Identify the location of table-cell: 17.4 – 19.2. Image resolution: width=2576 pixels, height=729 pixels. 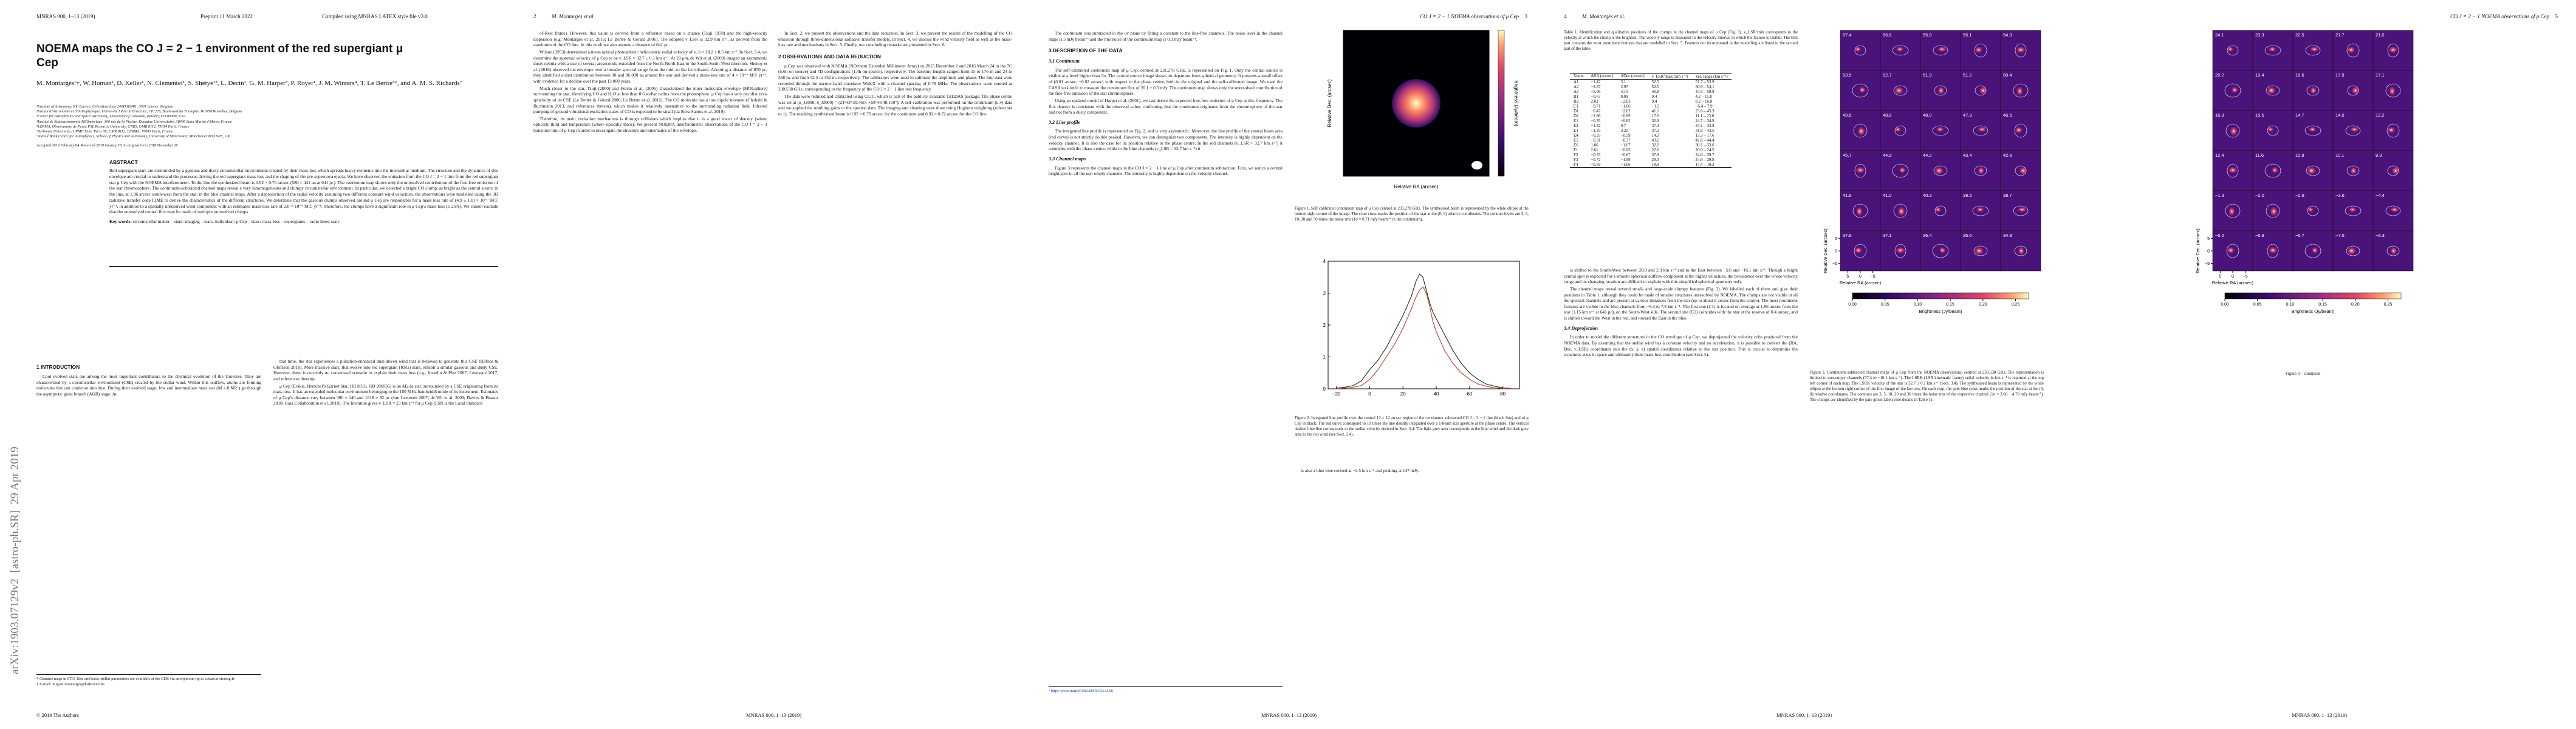
(1705, 165).